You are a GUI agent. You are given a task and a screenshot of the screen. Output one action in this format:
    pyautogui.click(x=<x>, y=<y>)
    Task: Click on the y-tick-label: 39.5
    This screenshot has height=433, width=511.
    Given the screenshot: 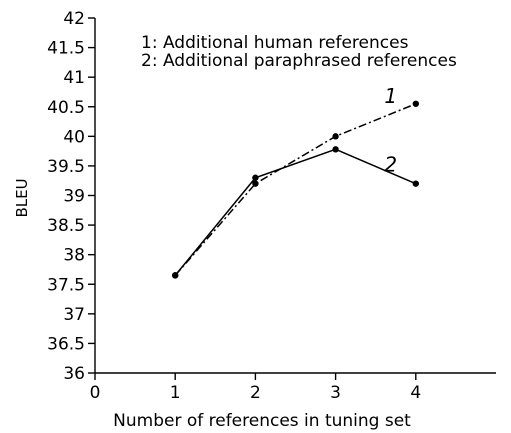 What is the action you would take?
    pyautogui.click(x=66, y=167)
    